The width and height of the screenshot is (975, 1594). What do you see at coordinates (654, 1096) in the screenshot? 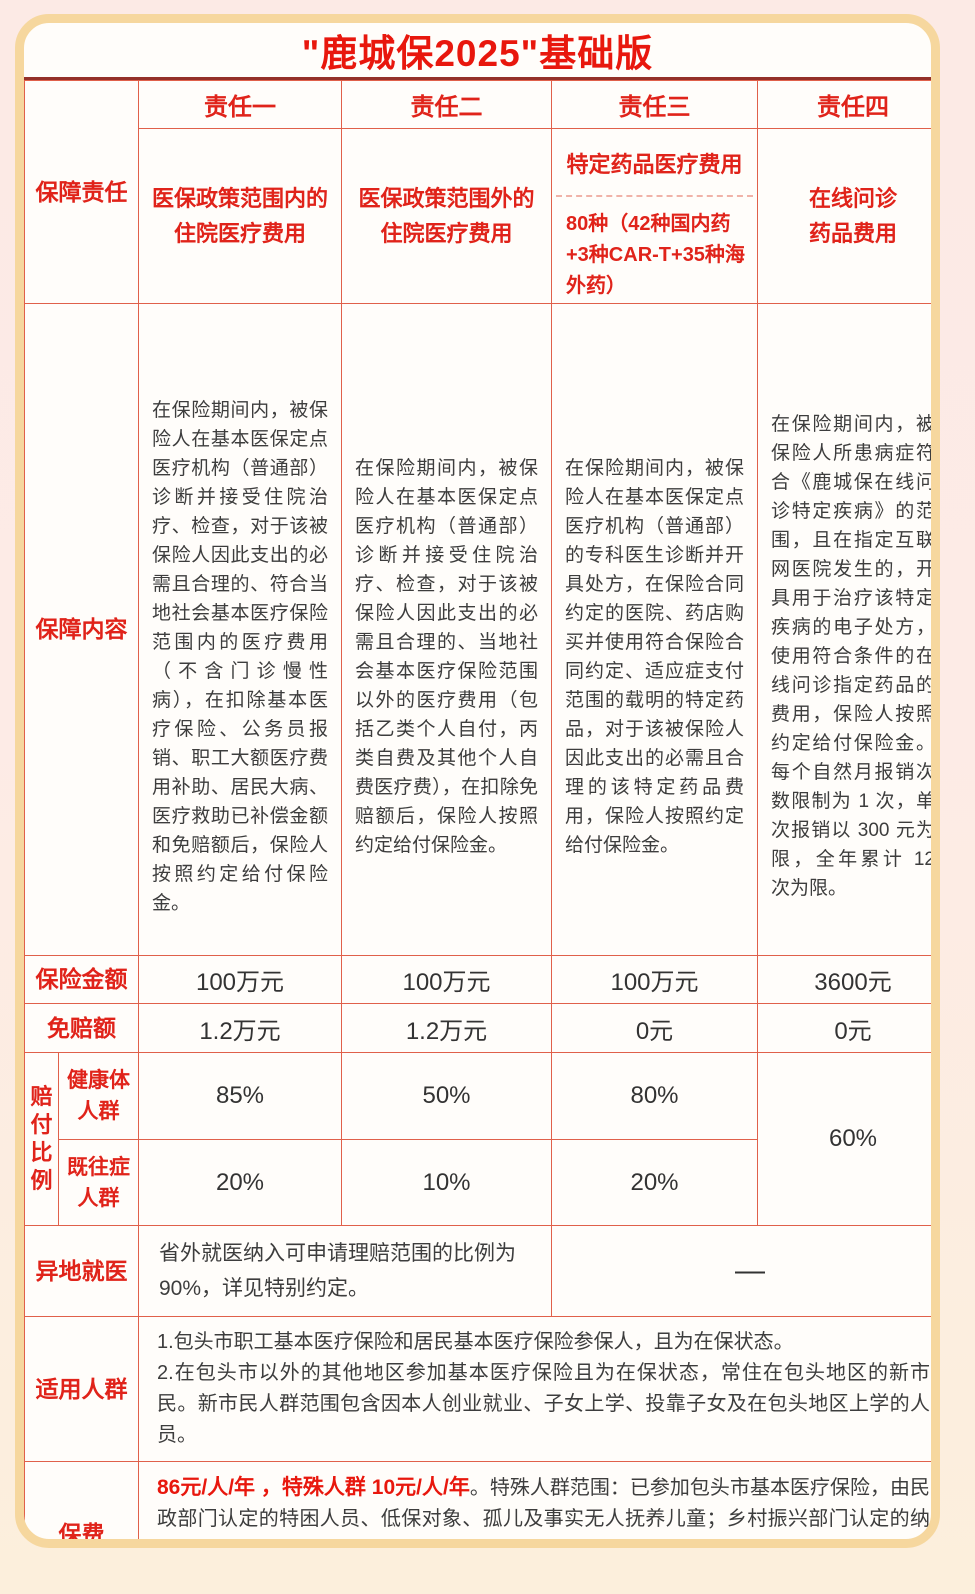
I see `col3-healthy-ratio: 80%` at bounding box center [654, 1096].